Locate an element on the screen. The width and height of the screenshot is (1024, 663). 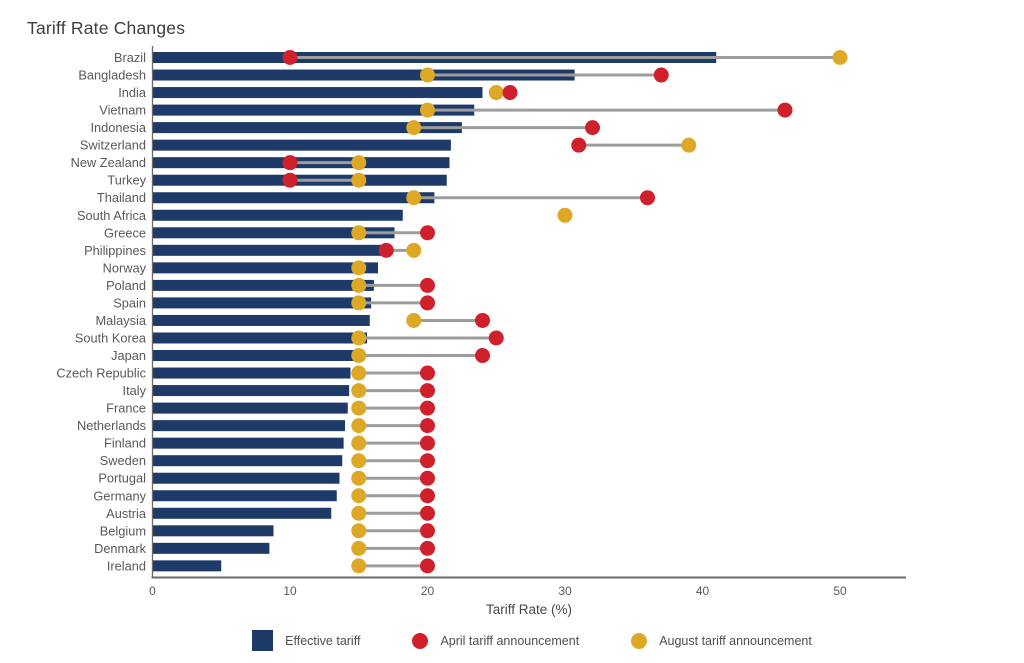
row-label-austria: Austria is located at coordinates (126, 513).